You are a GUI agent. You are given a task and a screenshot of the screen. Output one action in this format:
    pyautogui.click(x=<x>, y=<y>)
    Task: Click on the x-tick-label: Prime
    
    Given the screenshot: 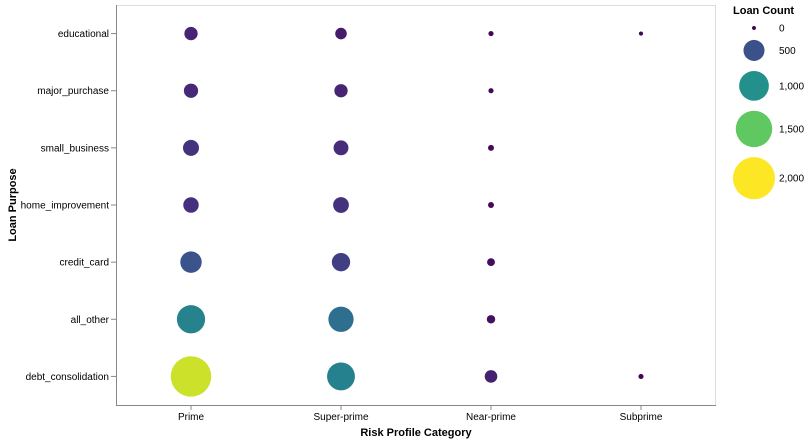 What is the action you would take?
    pyautogui.click(x=191, y=417)
    